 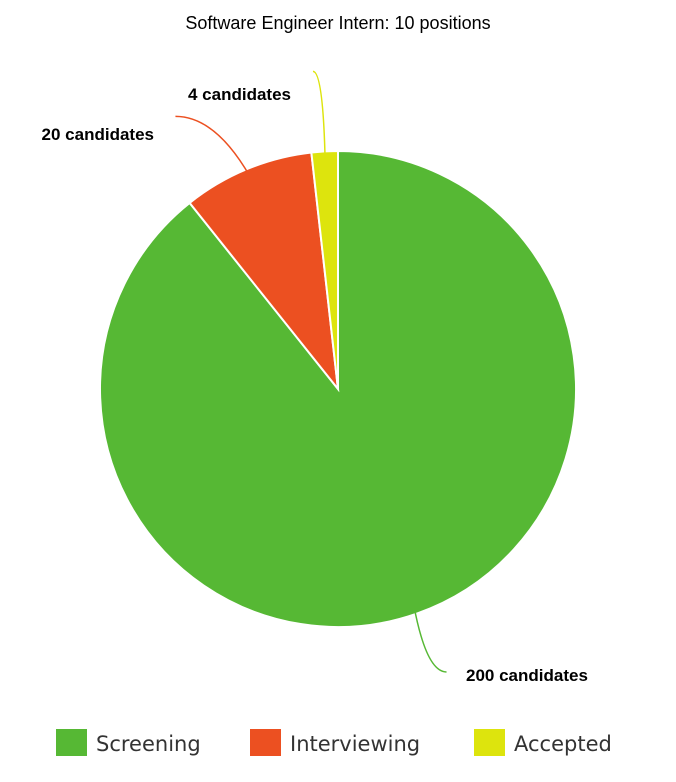 I want to click on legend-item-screening: Screening, so click(x=128, y=742).